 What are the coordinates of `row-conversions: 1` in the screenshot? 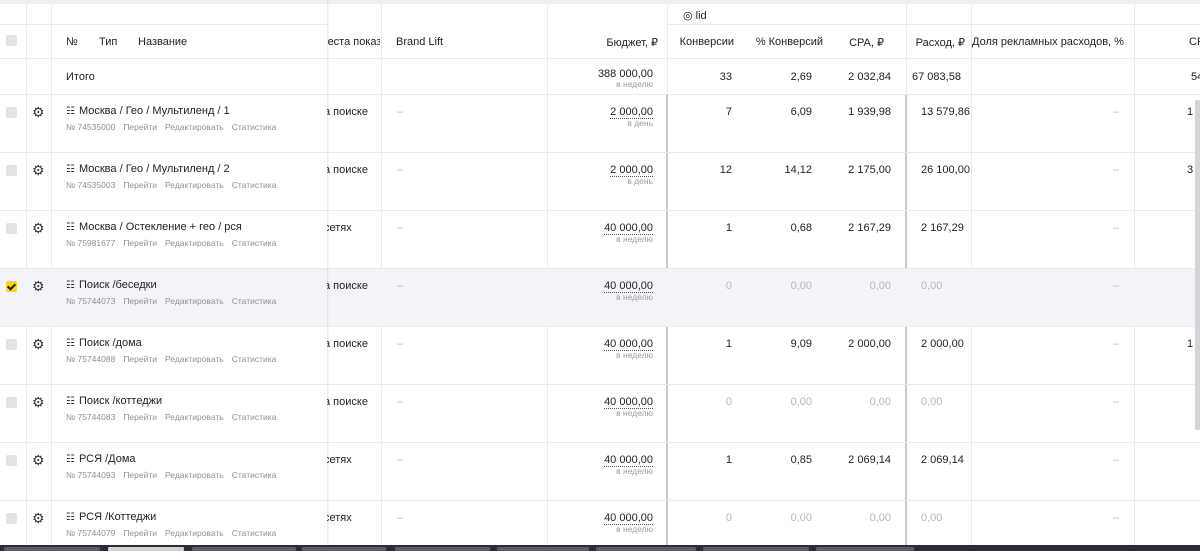 It's located at (728, 344).